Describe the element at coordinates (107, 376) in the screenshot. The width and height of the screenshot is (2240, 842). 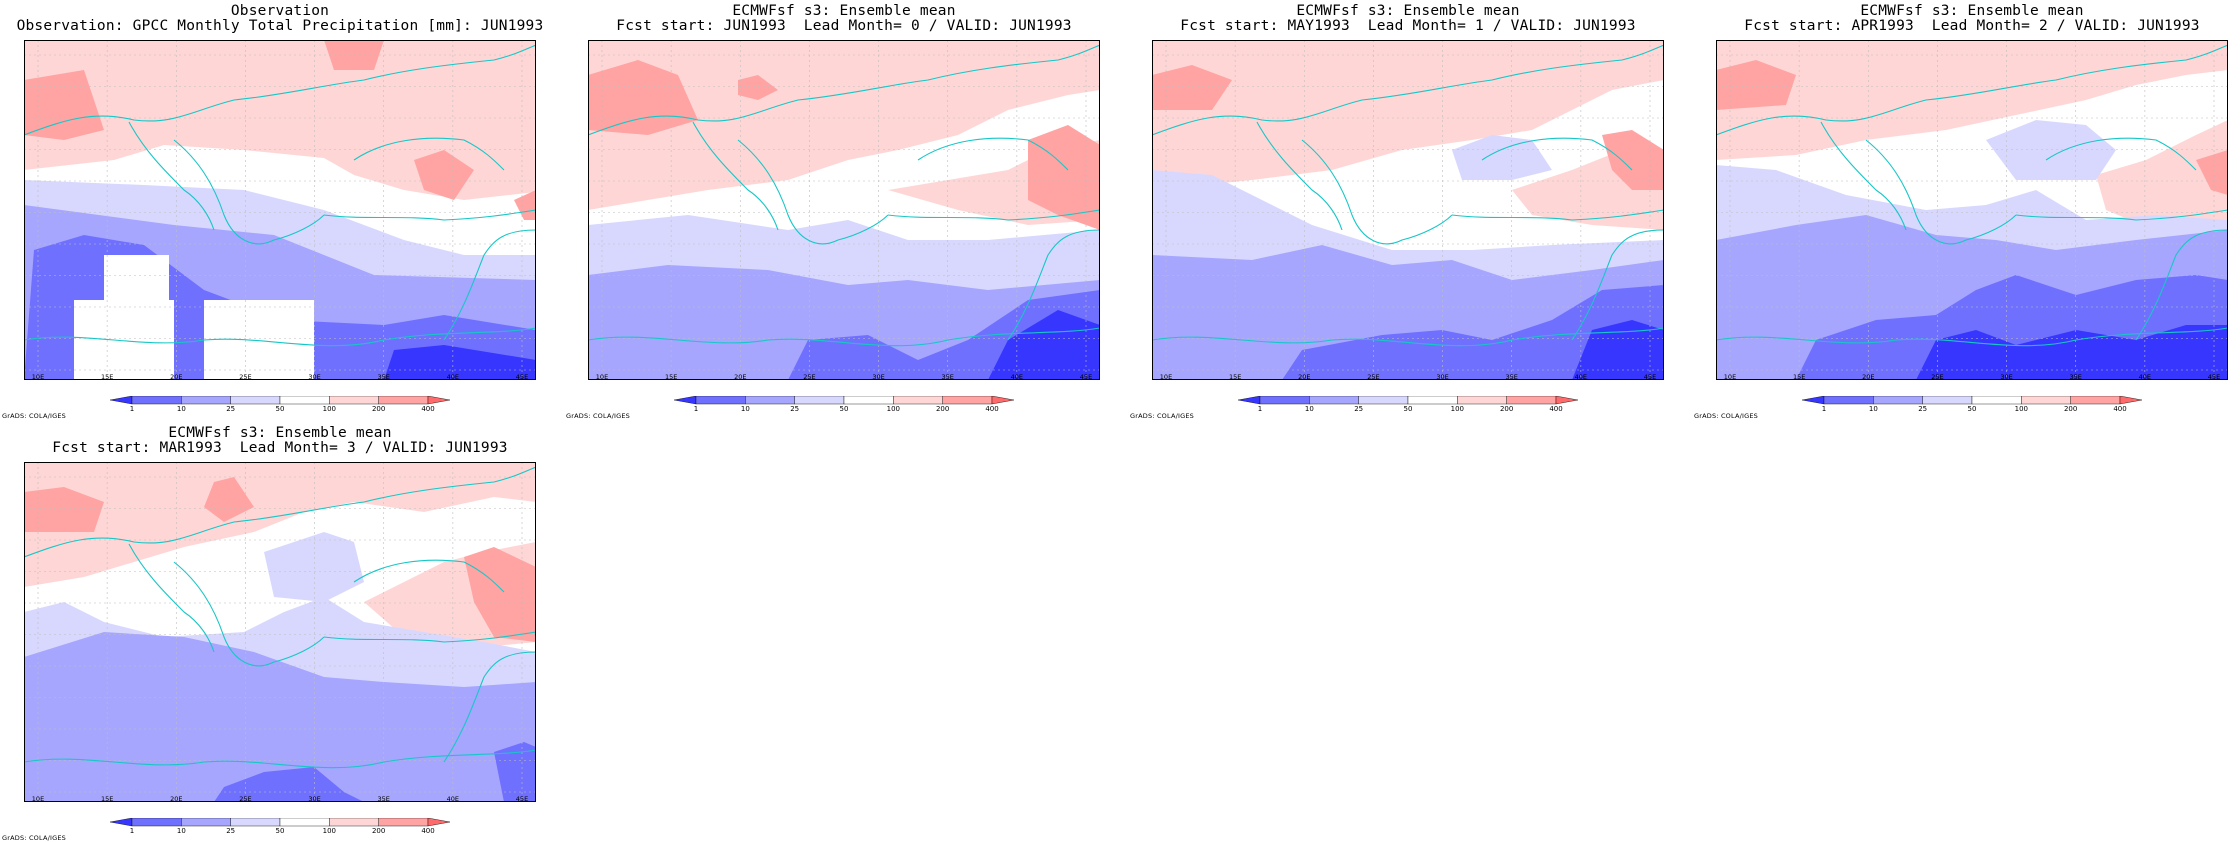
I see `lon-tick-label: 15E` at that location.